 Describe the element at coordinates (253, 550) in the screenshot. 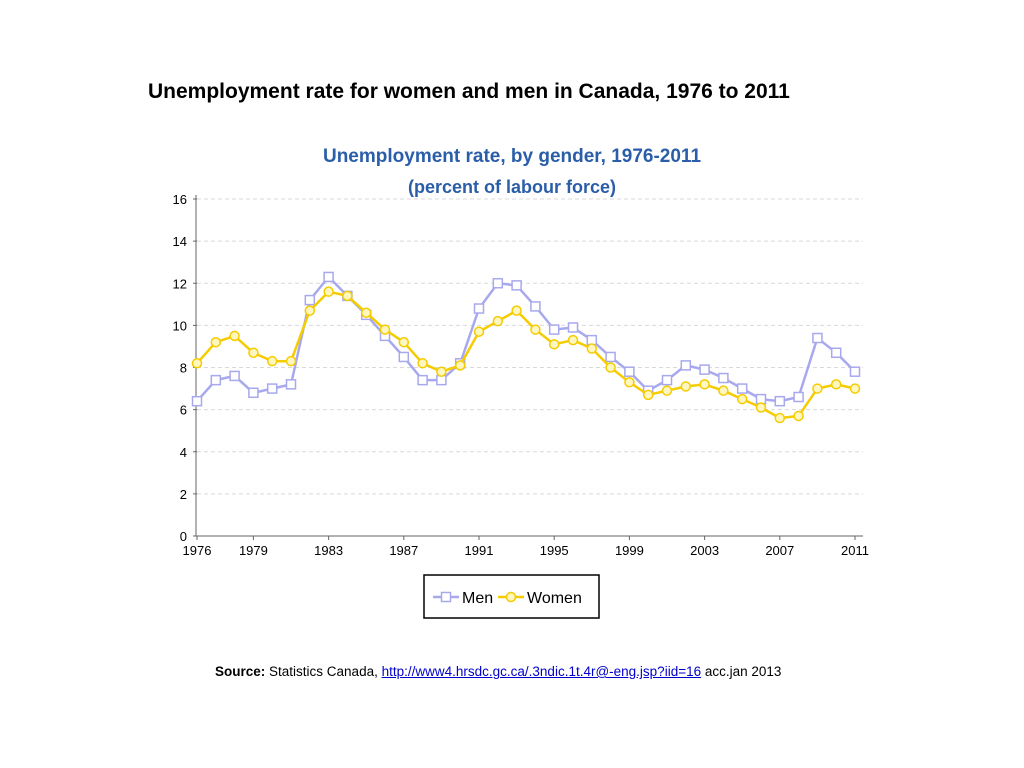

I see `x-tick-label: 1979` at that location.